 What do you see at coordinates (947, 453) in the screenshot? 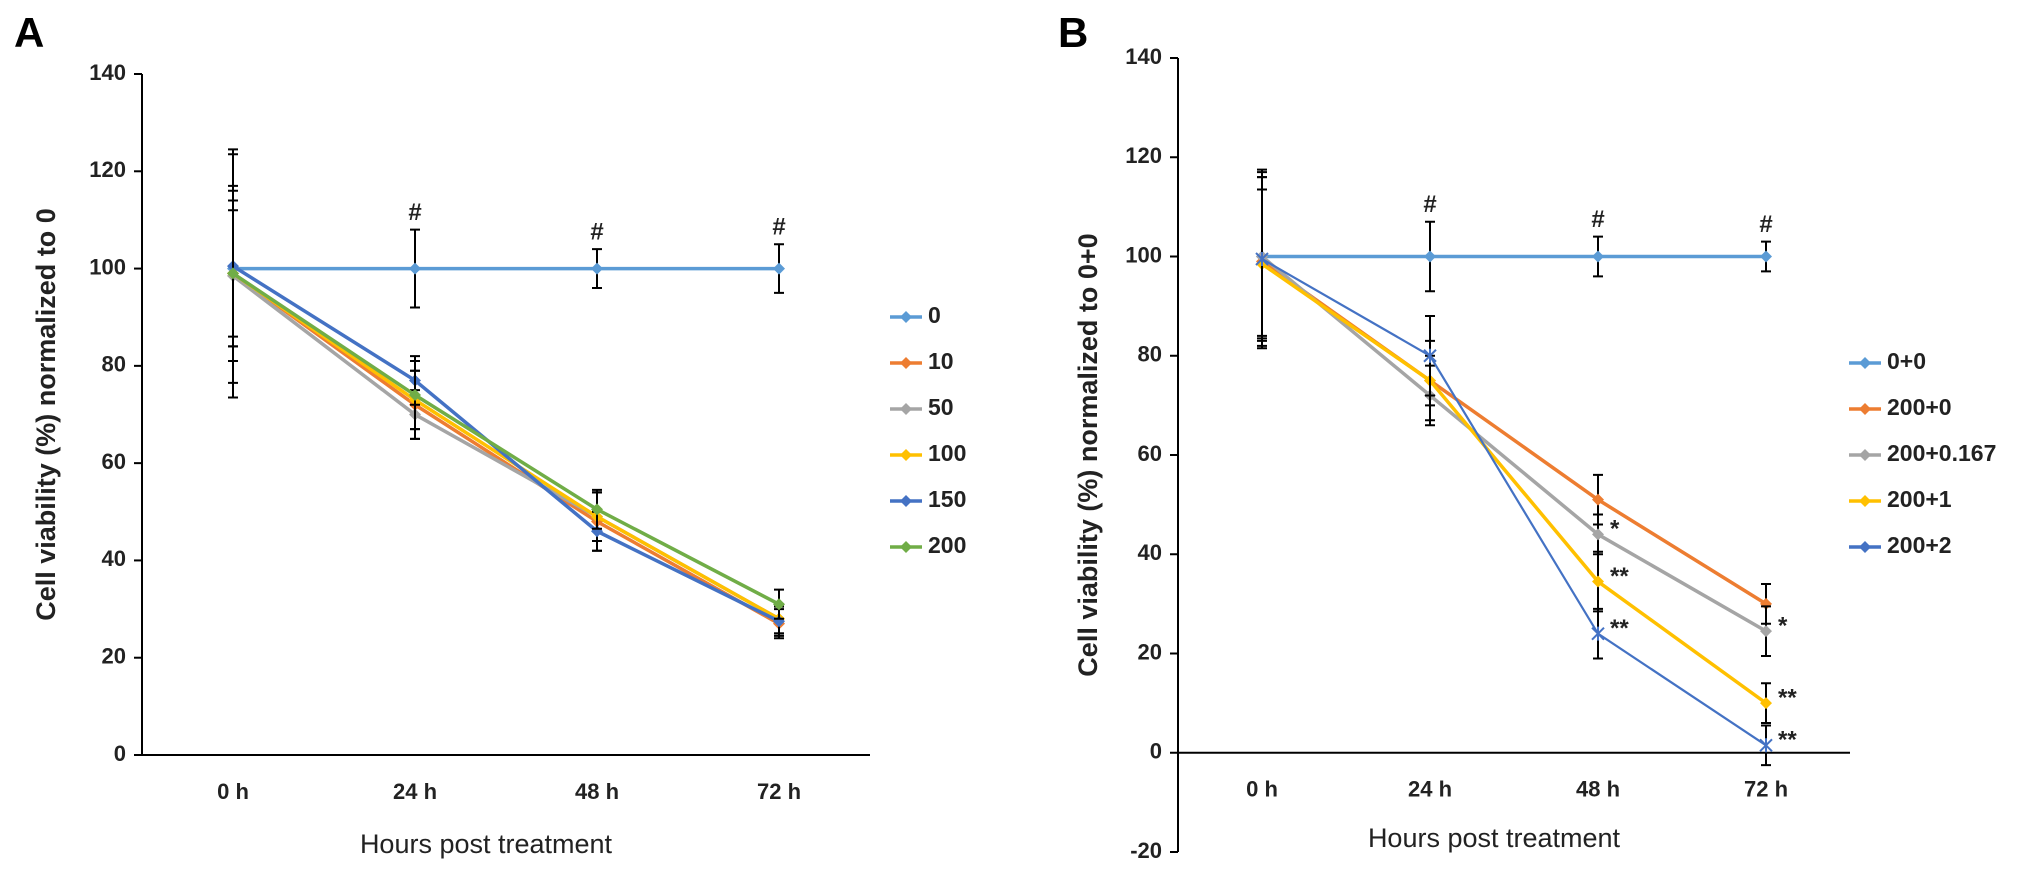
I see `legend-label: 100` at bounding box center [947, 453].